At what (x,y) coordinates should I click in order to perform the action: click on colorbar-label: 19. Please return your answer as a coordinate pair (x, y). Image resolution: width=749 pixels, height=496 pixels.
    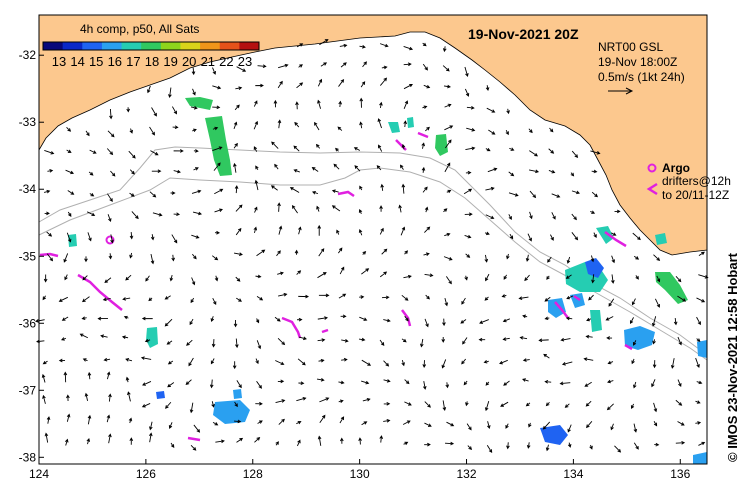
    Looking at the image, I should click on (170, 61).